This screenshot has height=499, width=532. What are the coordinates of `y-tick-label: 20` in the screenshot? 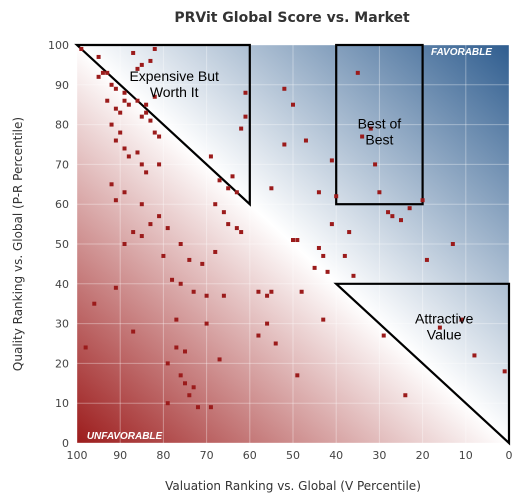 It's located at (62, 363).